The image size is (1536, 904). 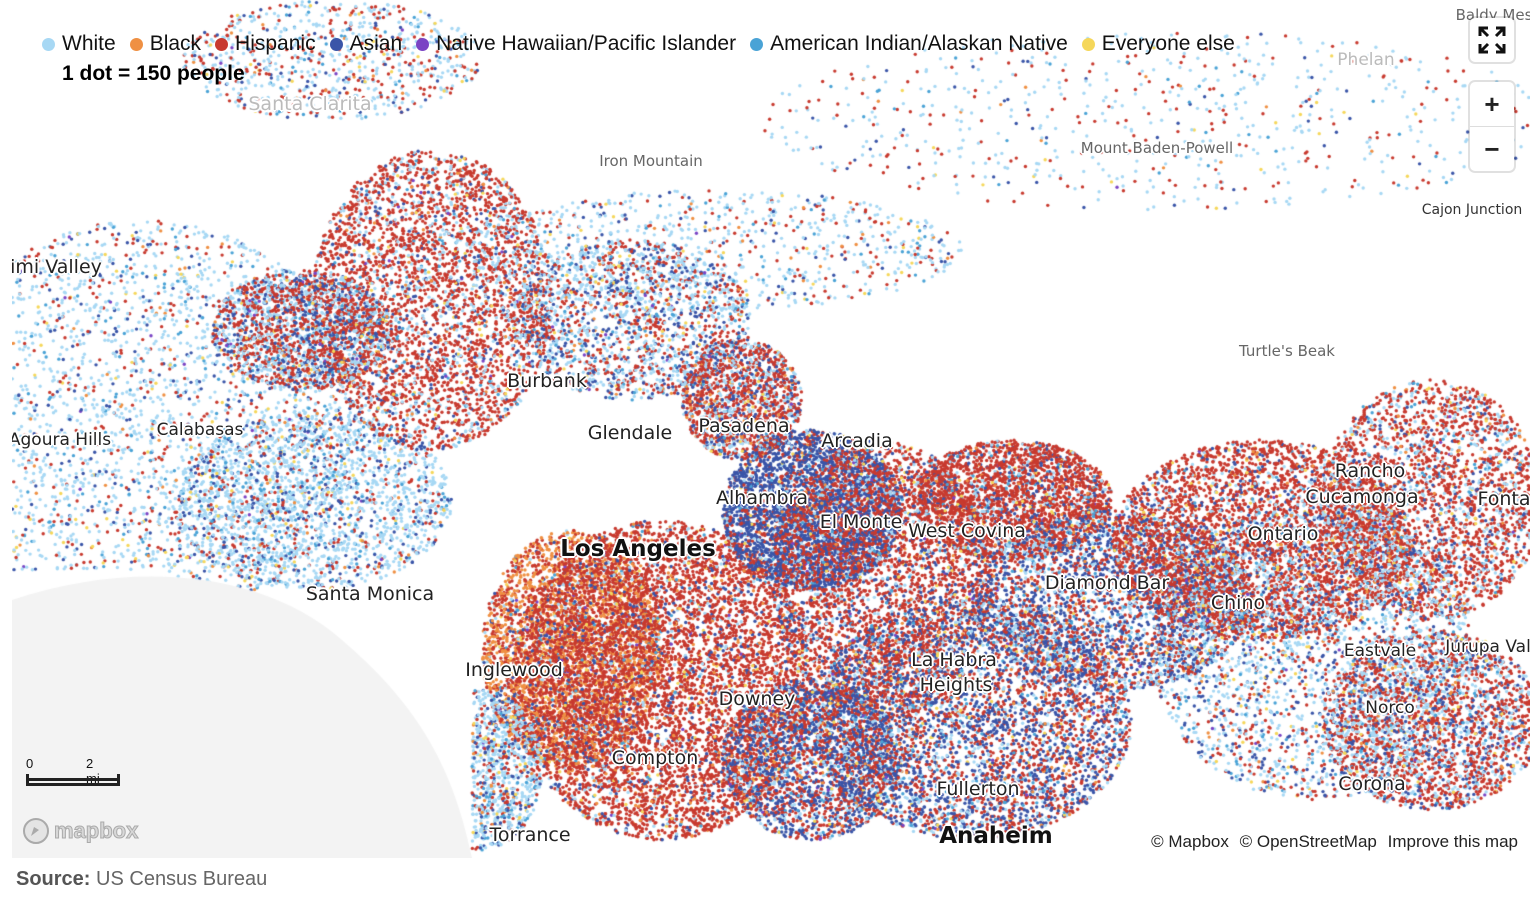 I want to click on fullscreen-icon, so click(x=1492, y=40).